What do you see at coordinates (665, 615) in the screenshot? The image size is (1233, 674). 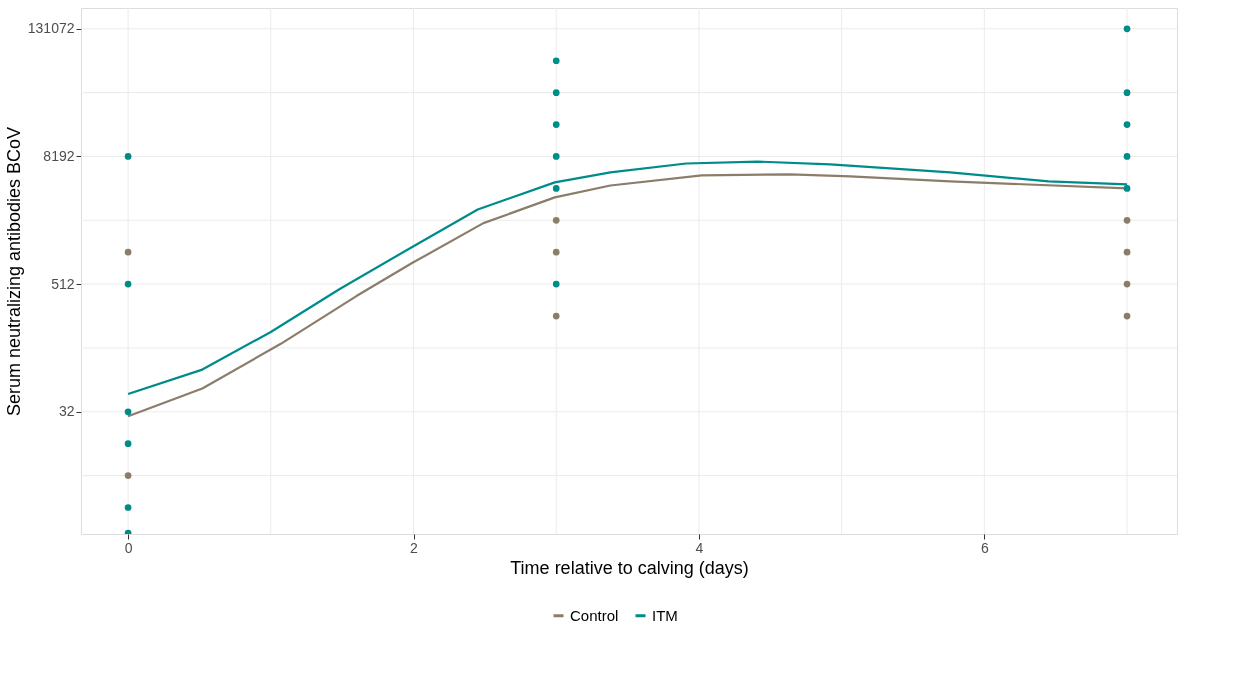 I see `legend-label: ITM` at bounding box center [665, 615].